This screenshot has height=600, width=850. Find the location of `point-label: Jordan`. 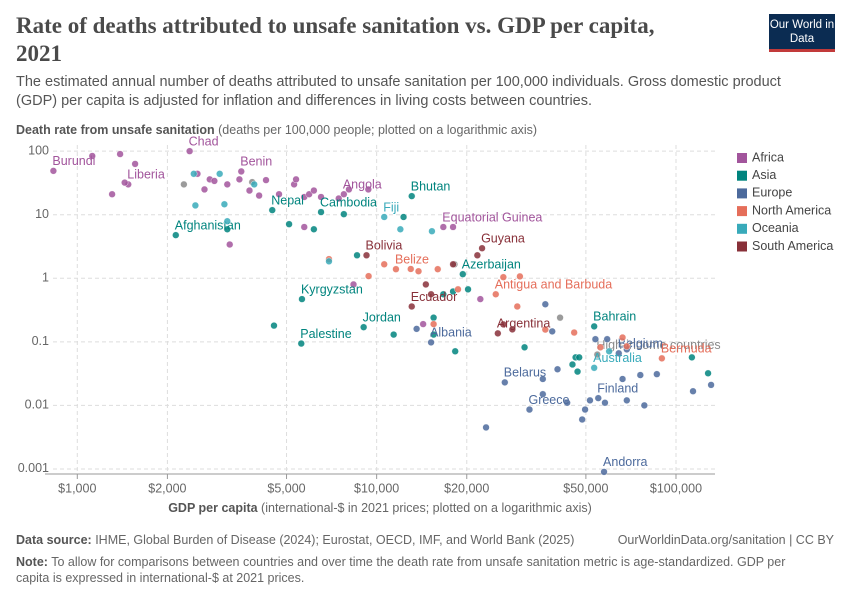

point-label: Jordan is located at coordinates (382, 317).